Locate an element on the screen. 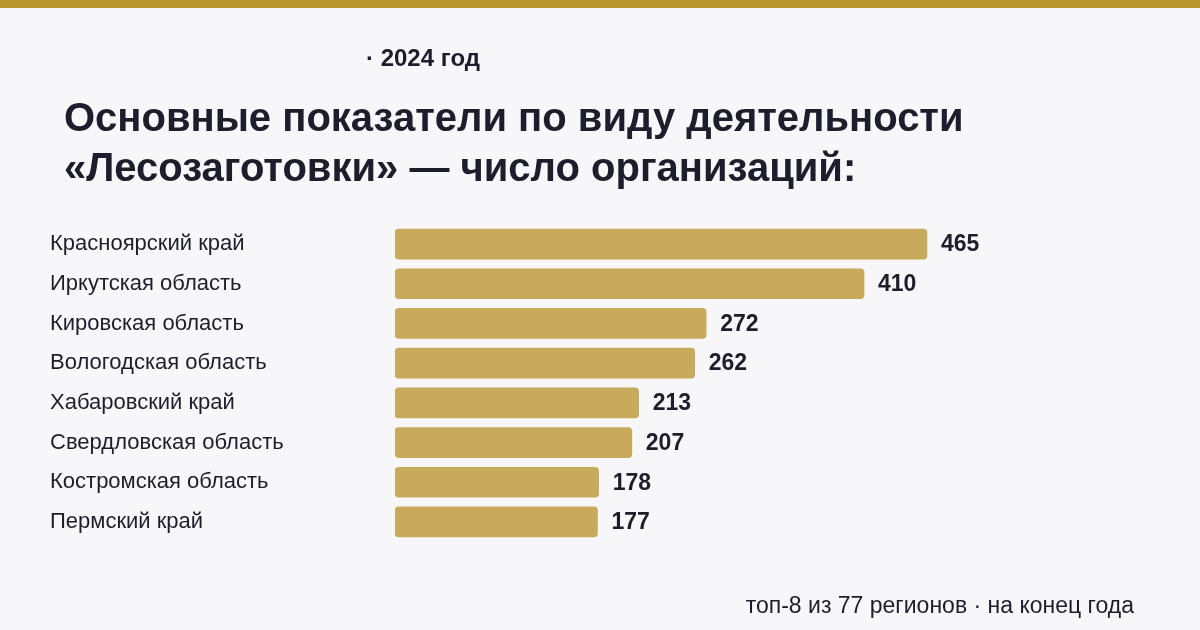 The height and width of the screenshot is (630, 1200). data-label: 207 is located at coordinates (665, 441).